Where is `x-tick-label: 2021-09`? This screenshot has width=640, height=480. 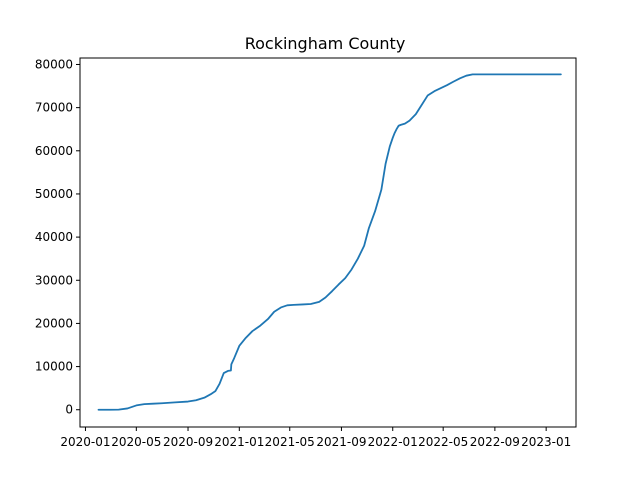
x-tick-label: 2021-09 is located at coordinates (341, 442).